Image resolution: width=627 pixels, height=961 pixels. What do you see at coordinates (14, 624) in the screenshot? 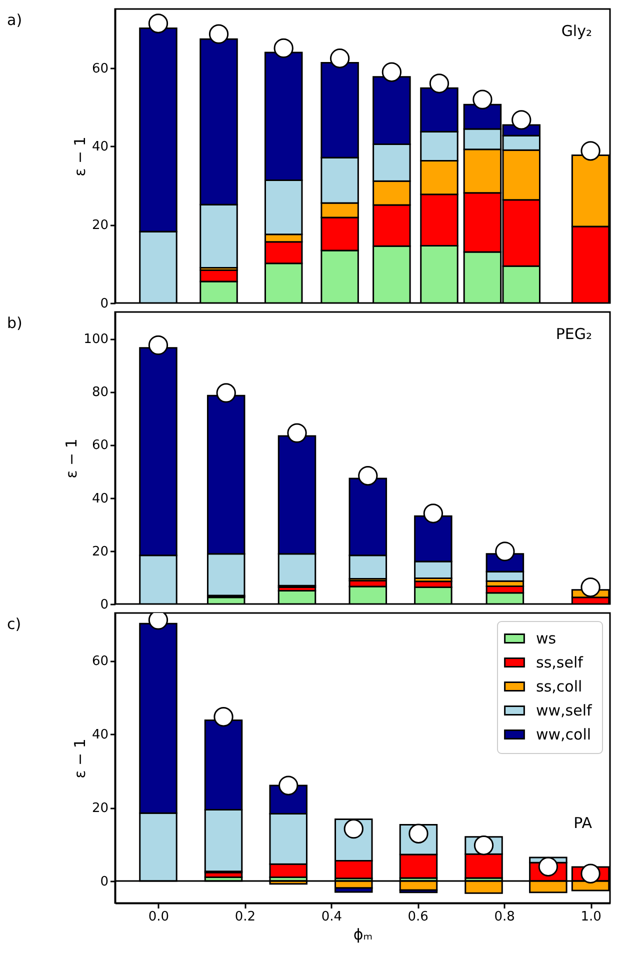
I see `chart-title: c)` at bounding box center [14, 624].